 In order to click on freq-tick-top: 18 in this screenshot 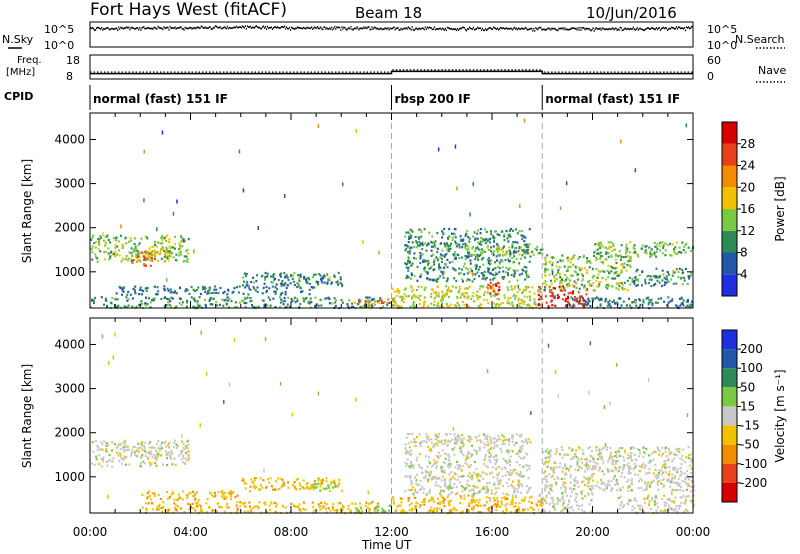, I will do `click(73, 60)`.